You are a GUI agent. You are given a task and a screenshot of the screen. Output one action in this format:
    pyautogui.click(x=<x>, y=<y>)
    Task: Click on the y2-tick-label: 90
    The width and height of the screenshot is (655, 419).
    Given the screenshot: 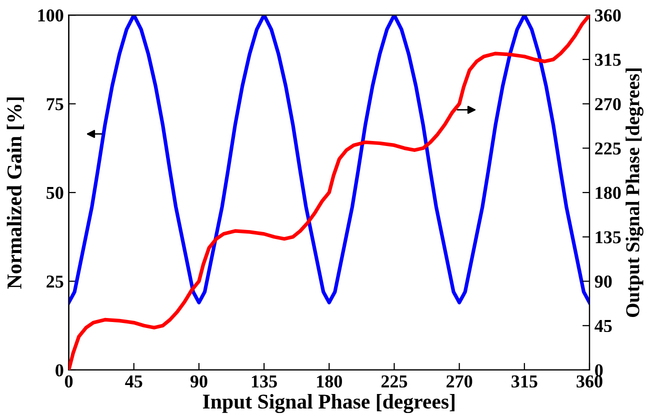 What is the action you would take?
    pyautogui.click(x=603, y=282)
    